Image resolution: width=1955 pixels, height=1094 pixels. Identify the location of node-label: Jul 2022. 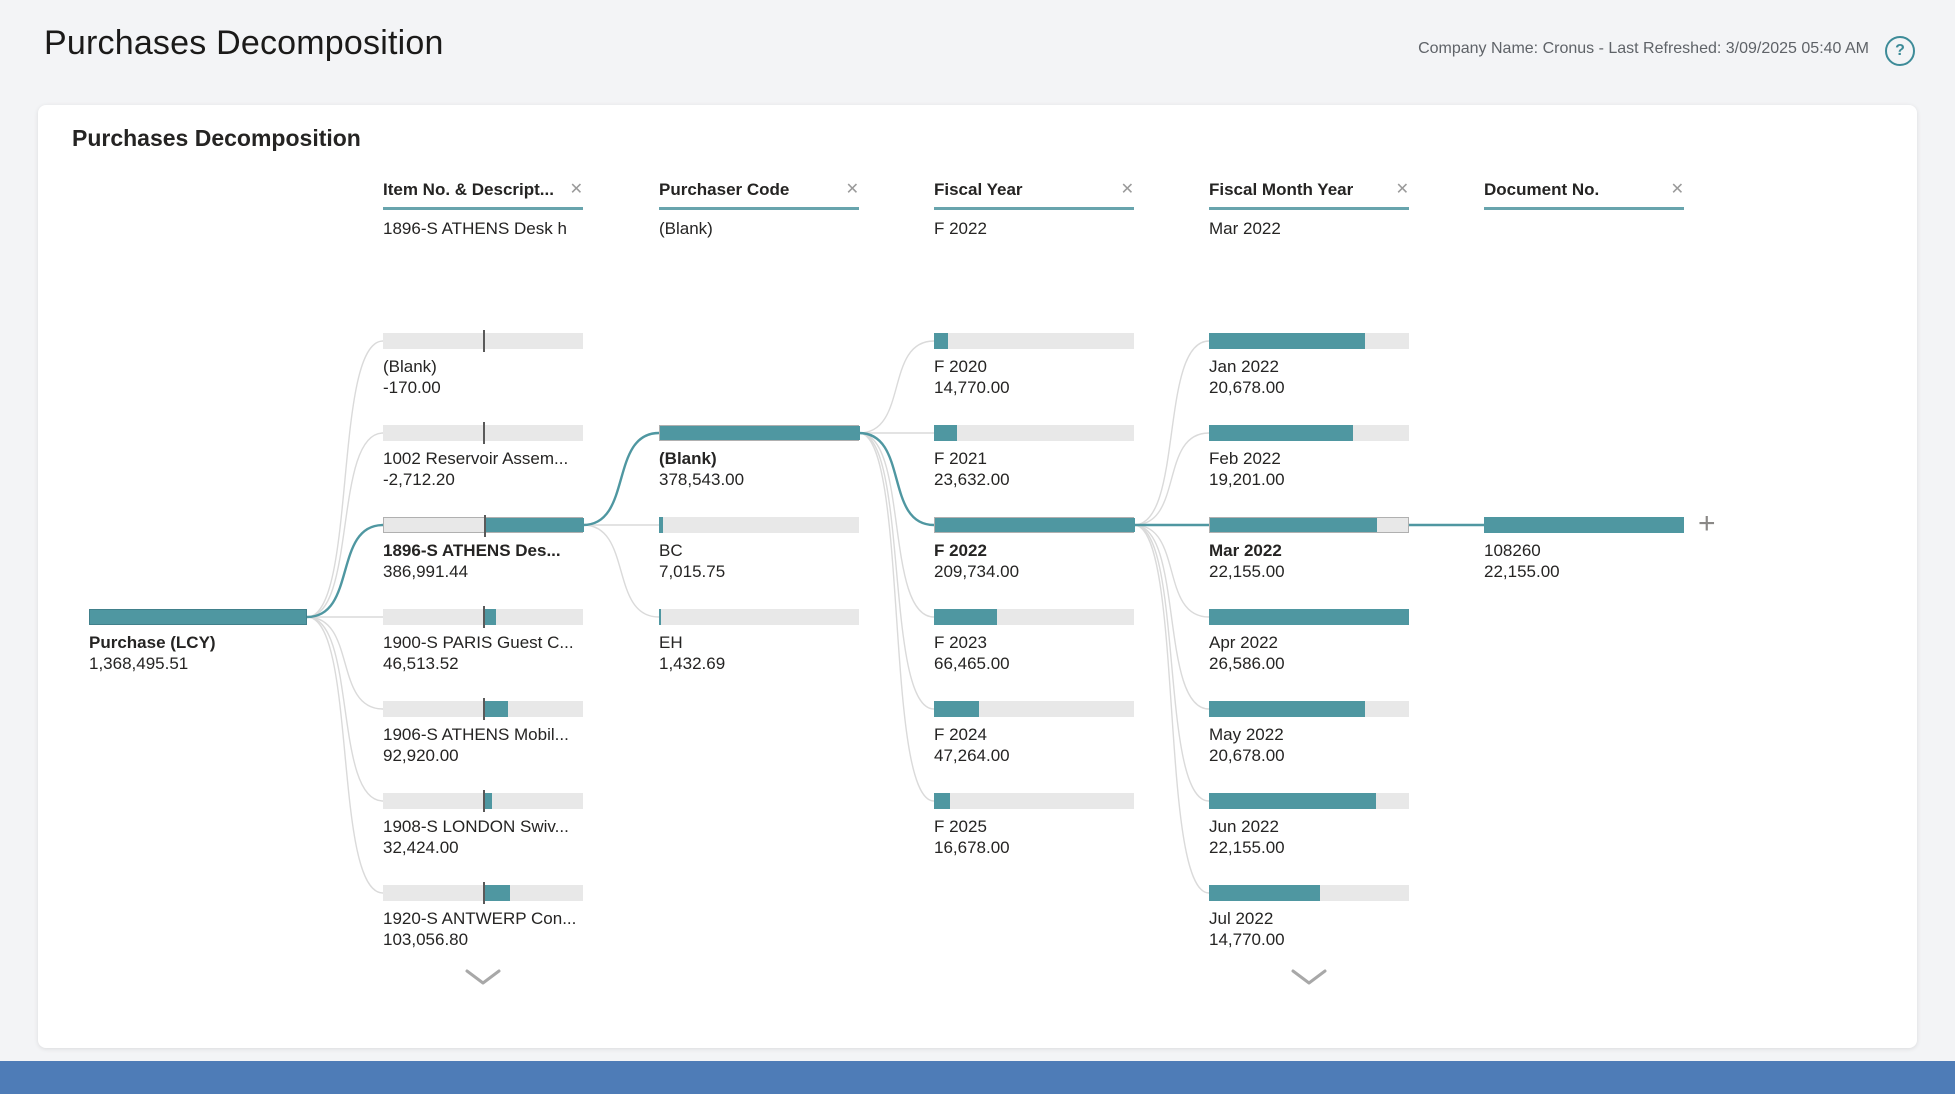
(1241, 918).